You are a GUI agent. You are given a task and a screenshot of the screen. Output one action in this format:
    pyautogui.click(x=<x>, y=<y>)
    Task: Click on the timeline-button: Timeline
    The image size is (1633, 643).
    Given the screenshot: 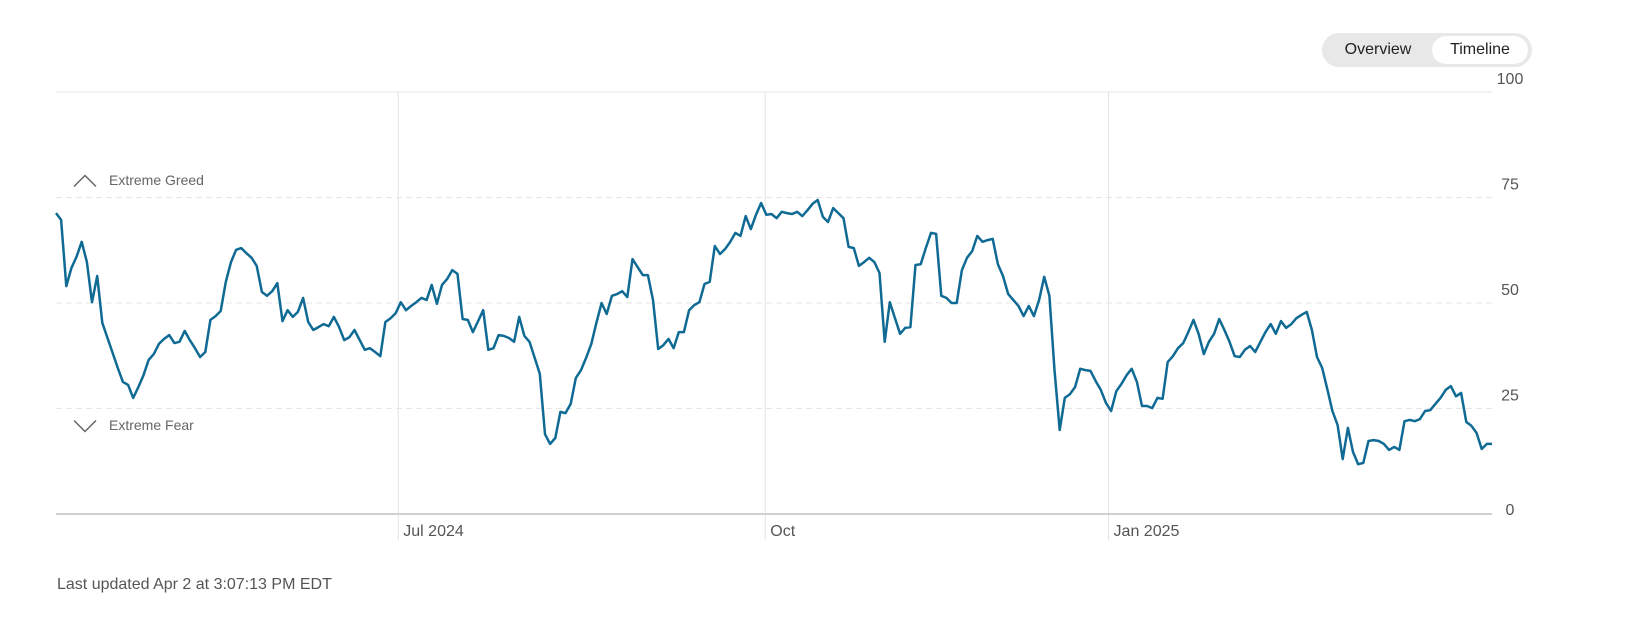 What is the action you would take?
    pyautogui.click(x=1480, y=50)
    